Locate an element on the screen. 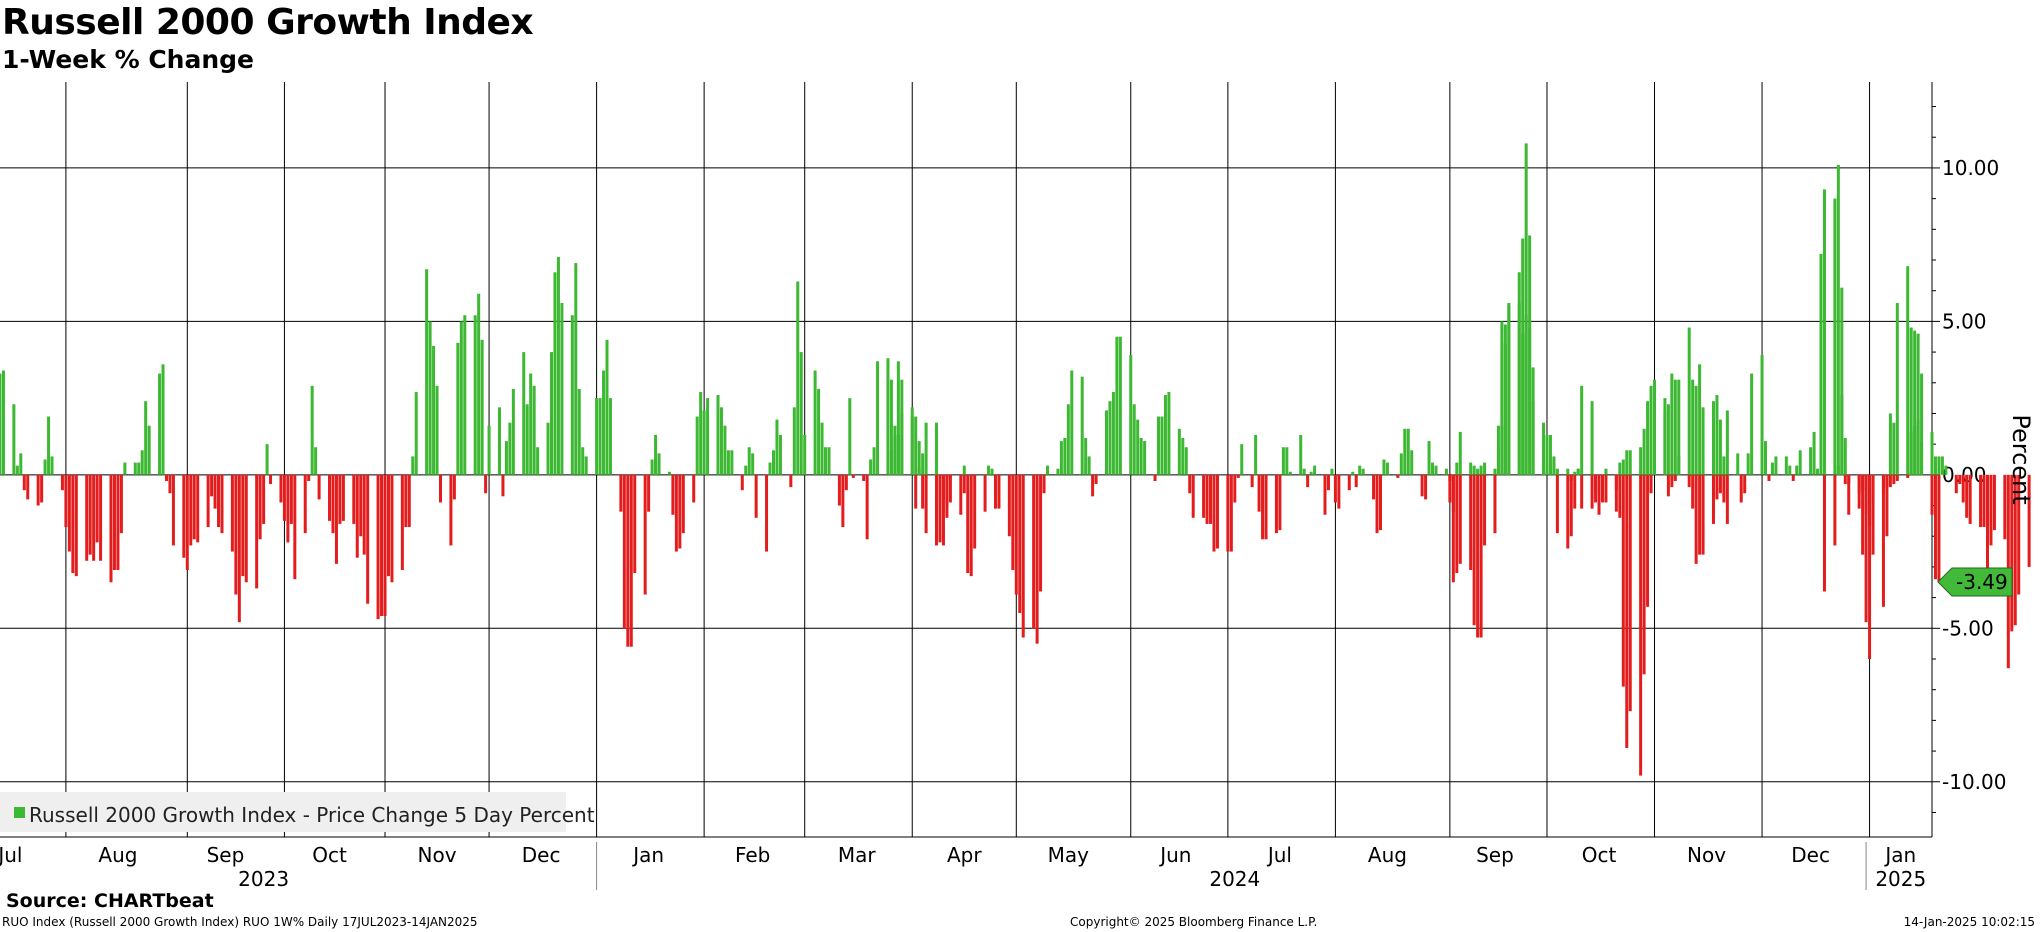 This screenshot has height=932, width=2041. year-label: 2025 is located at coordinates (1900, 879).